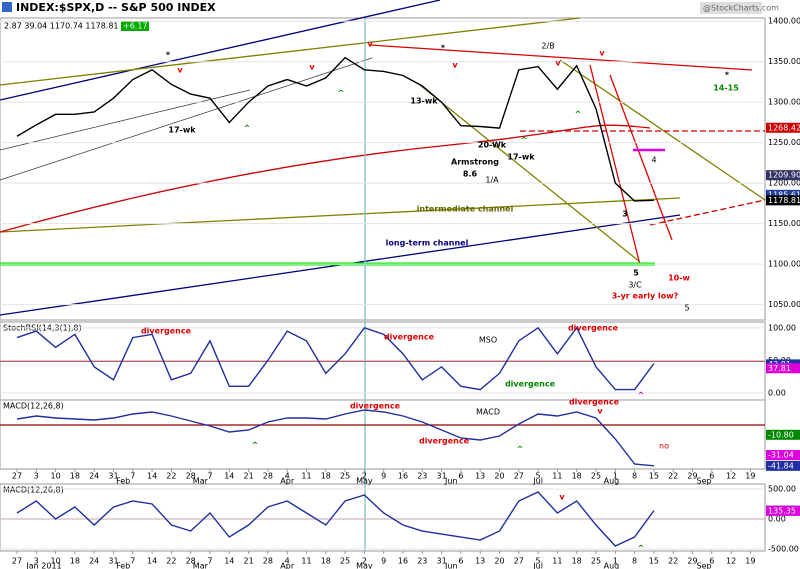  What do you see at coordinates (424, 101) in the screenshot?
I see `annotation: 13-wk` at bounding box center [424, 101].